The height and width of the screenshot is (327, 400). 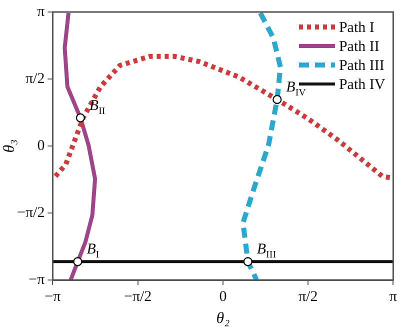 What do you see at coordinates (41, 12) in the screenshot?
I see `y-tick-label: π` at bounding box center [41, 12].